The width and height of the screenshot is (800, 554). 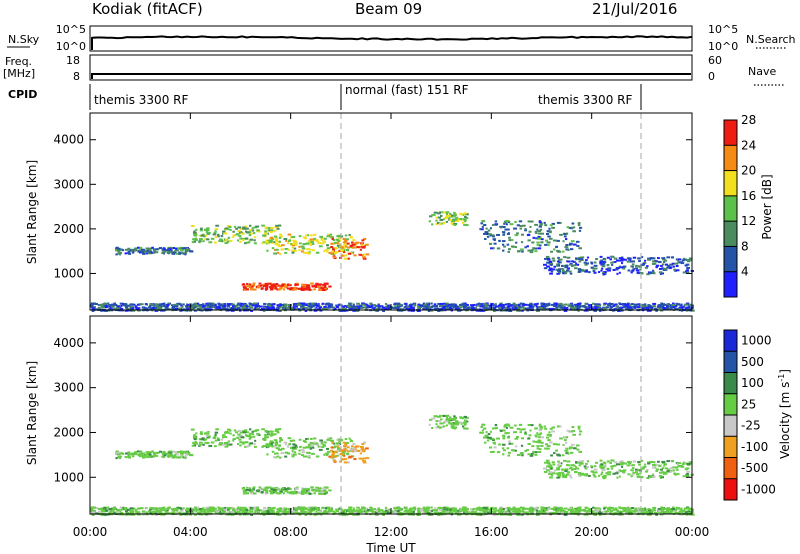 What do you see at coordinates (730, 284) in the screenshot?
I see `power-colorbar-swatch` at bounding box center [730, 284].